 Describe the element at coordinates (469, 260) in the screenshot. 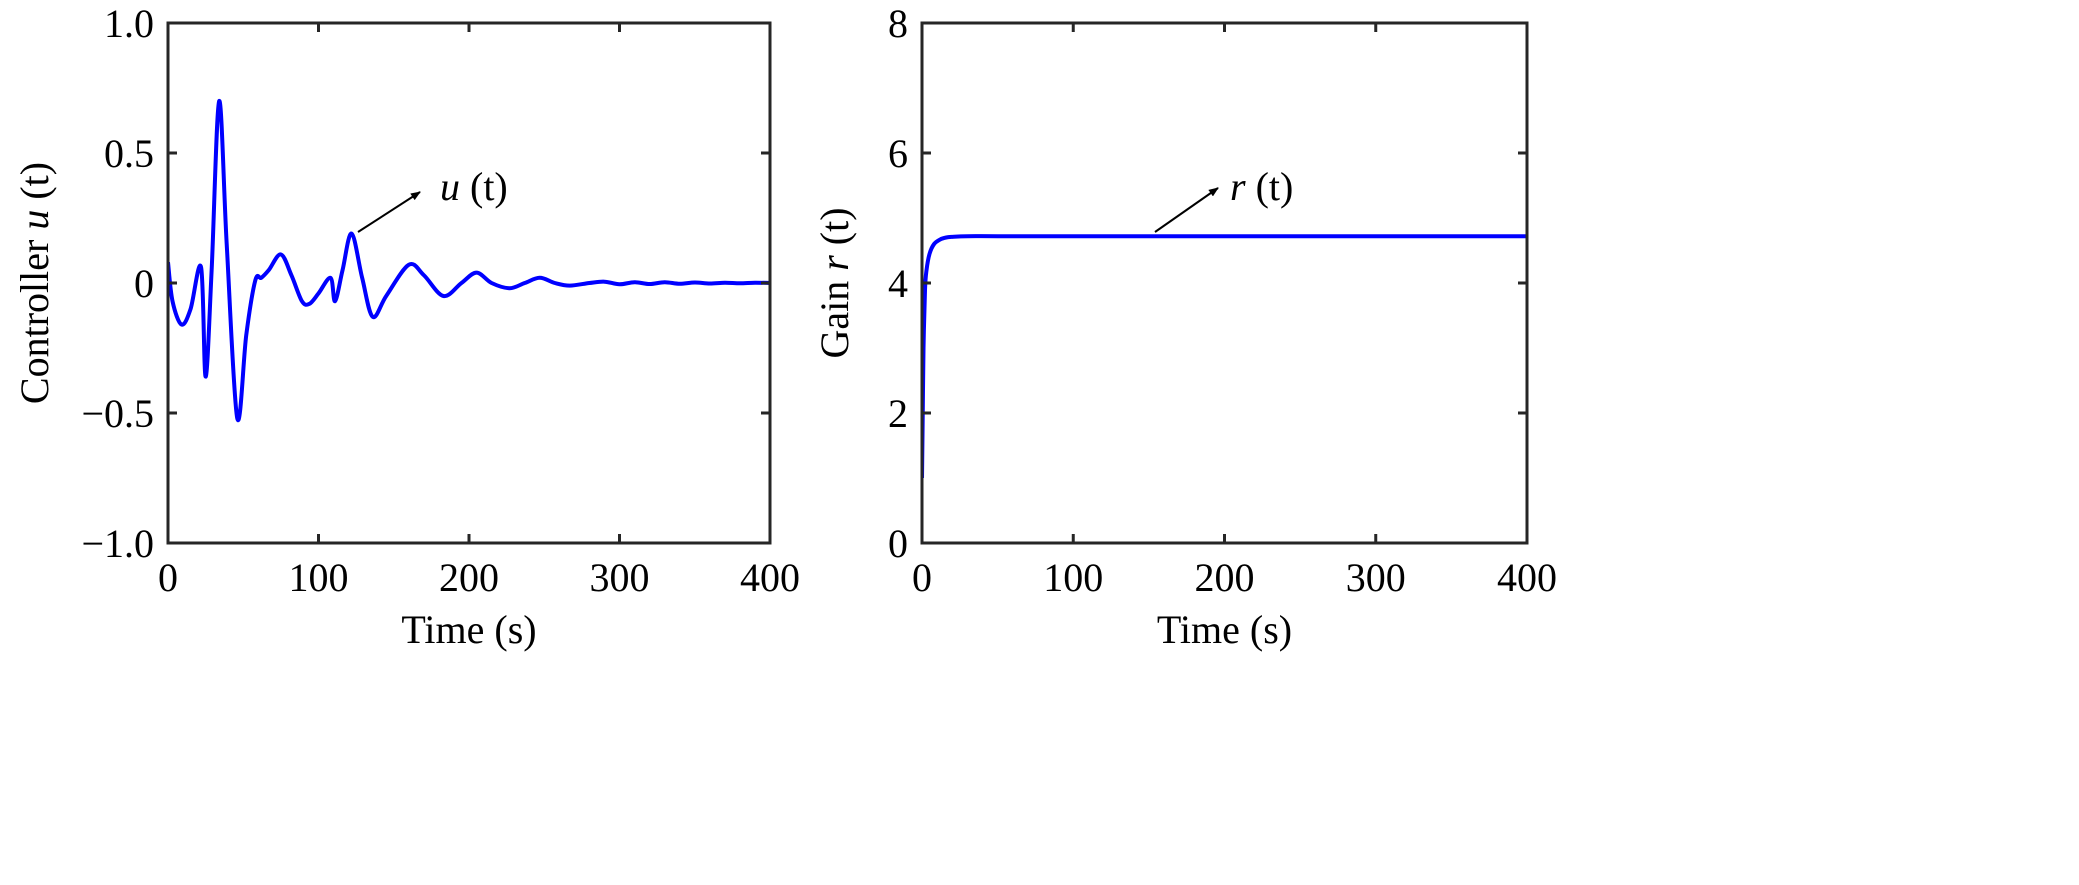

I see `series-line-ut` at that location.